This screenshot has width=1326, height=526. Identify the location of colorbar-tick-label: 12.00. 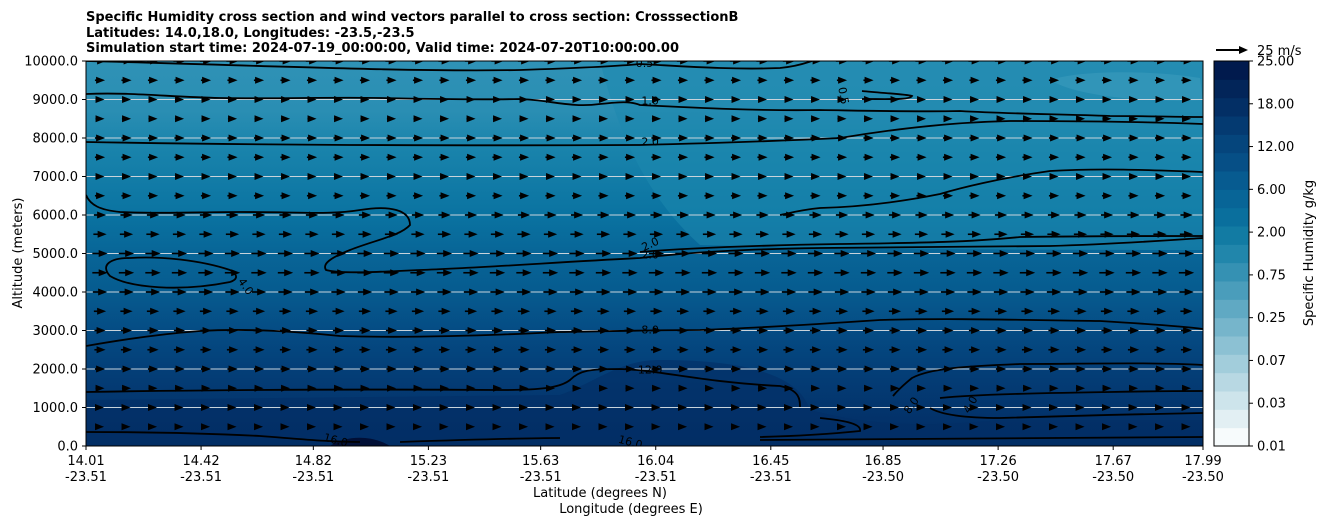
(1275, 147).